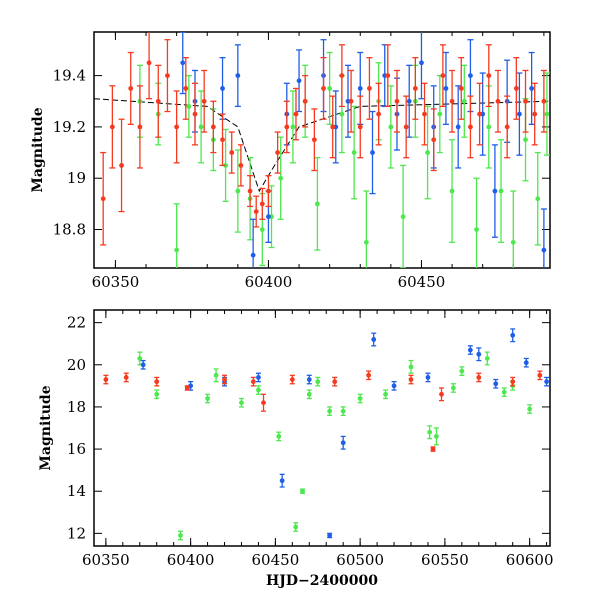 Image resolution: width=600 pixels, height=600 pixels. I want to click on top-y-tick-label: 19.2, so click(69, 127).